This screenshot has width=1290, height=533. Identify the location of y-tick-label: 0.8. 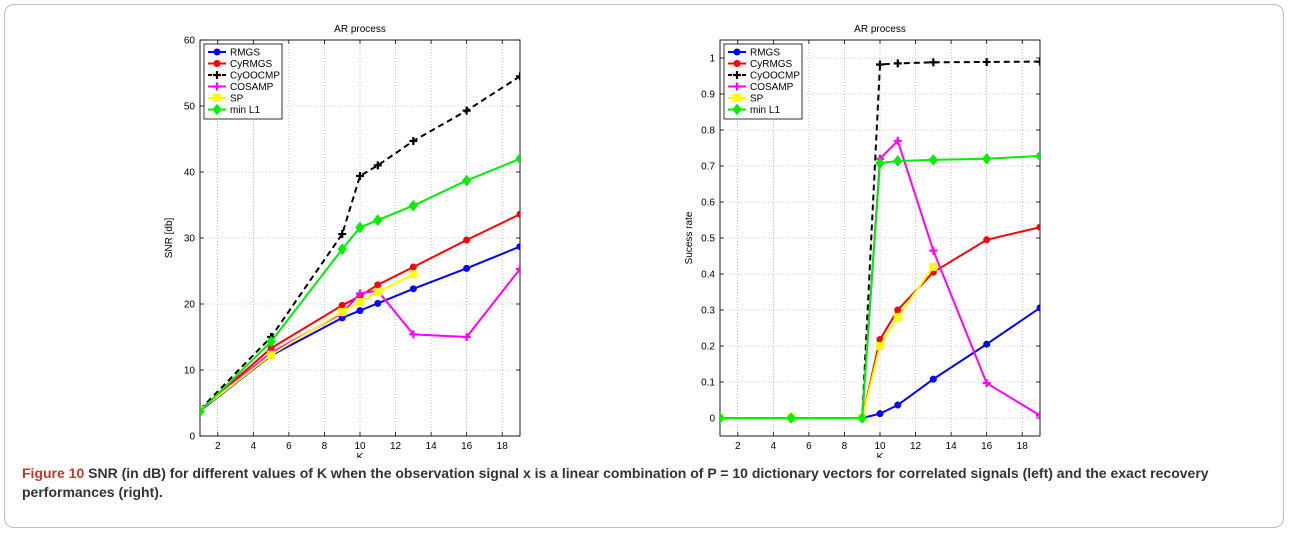
(708, 131).